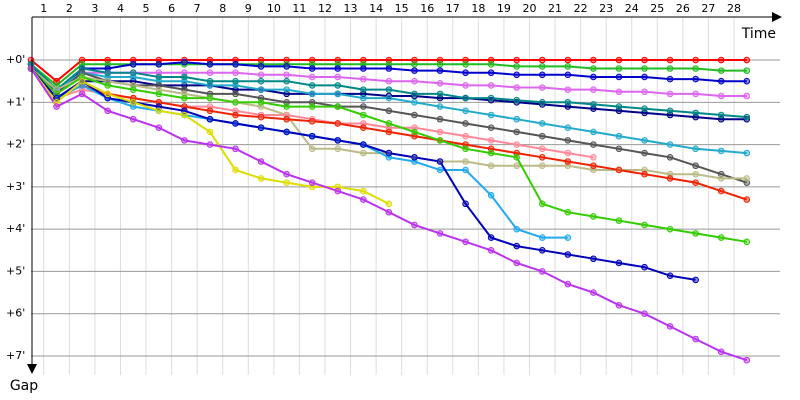 The width and height of the screenshot is (800, 400). I want to click on x-tick-label: 25, so click(657, 8).